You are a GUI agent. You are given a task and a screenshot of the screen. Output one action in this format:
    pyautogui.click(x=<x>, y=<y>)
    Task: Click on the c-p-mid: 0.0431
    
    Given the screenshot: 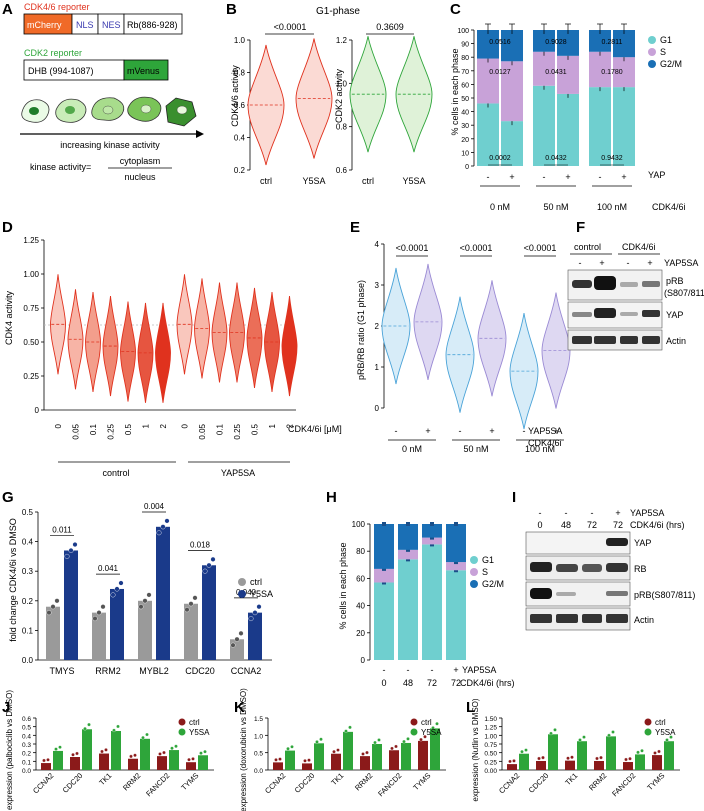 What is the action you would take?
    pyautogui.click(x=556, y=72)
    